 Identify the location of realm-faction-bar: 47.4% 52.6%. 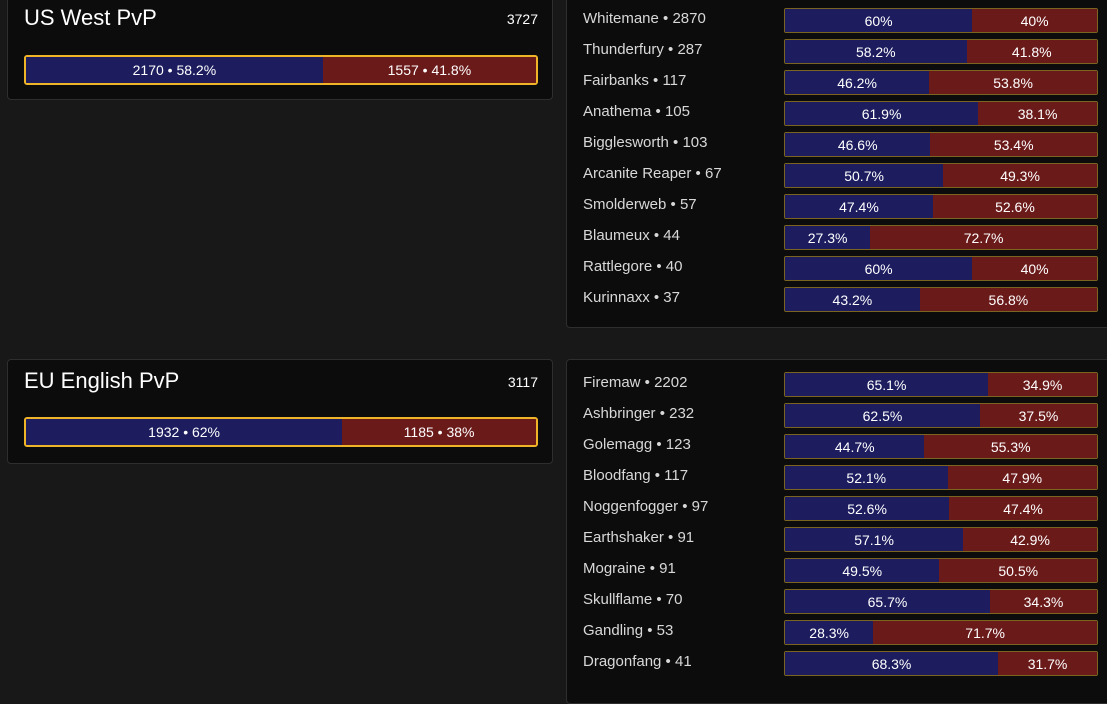
(941, 206).